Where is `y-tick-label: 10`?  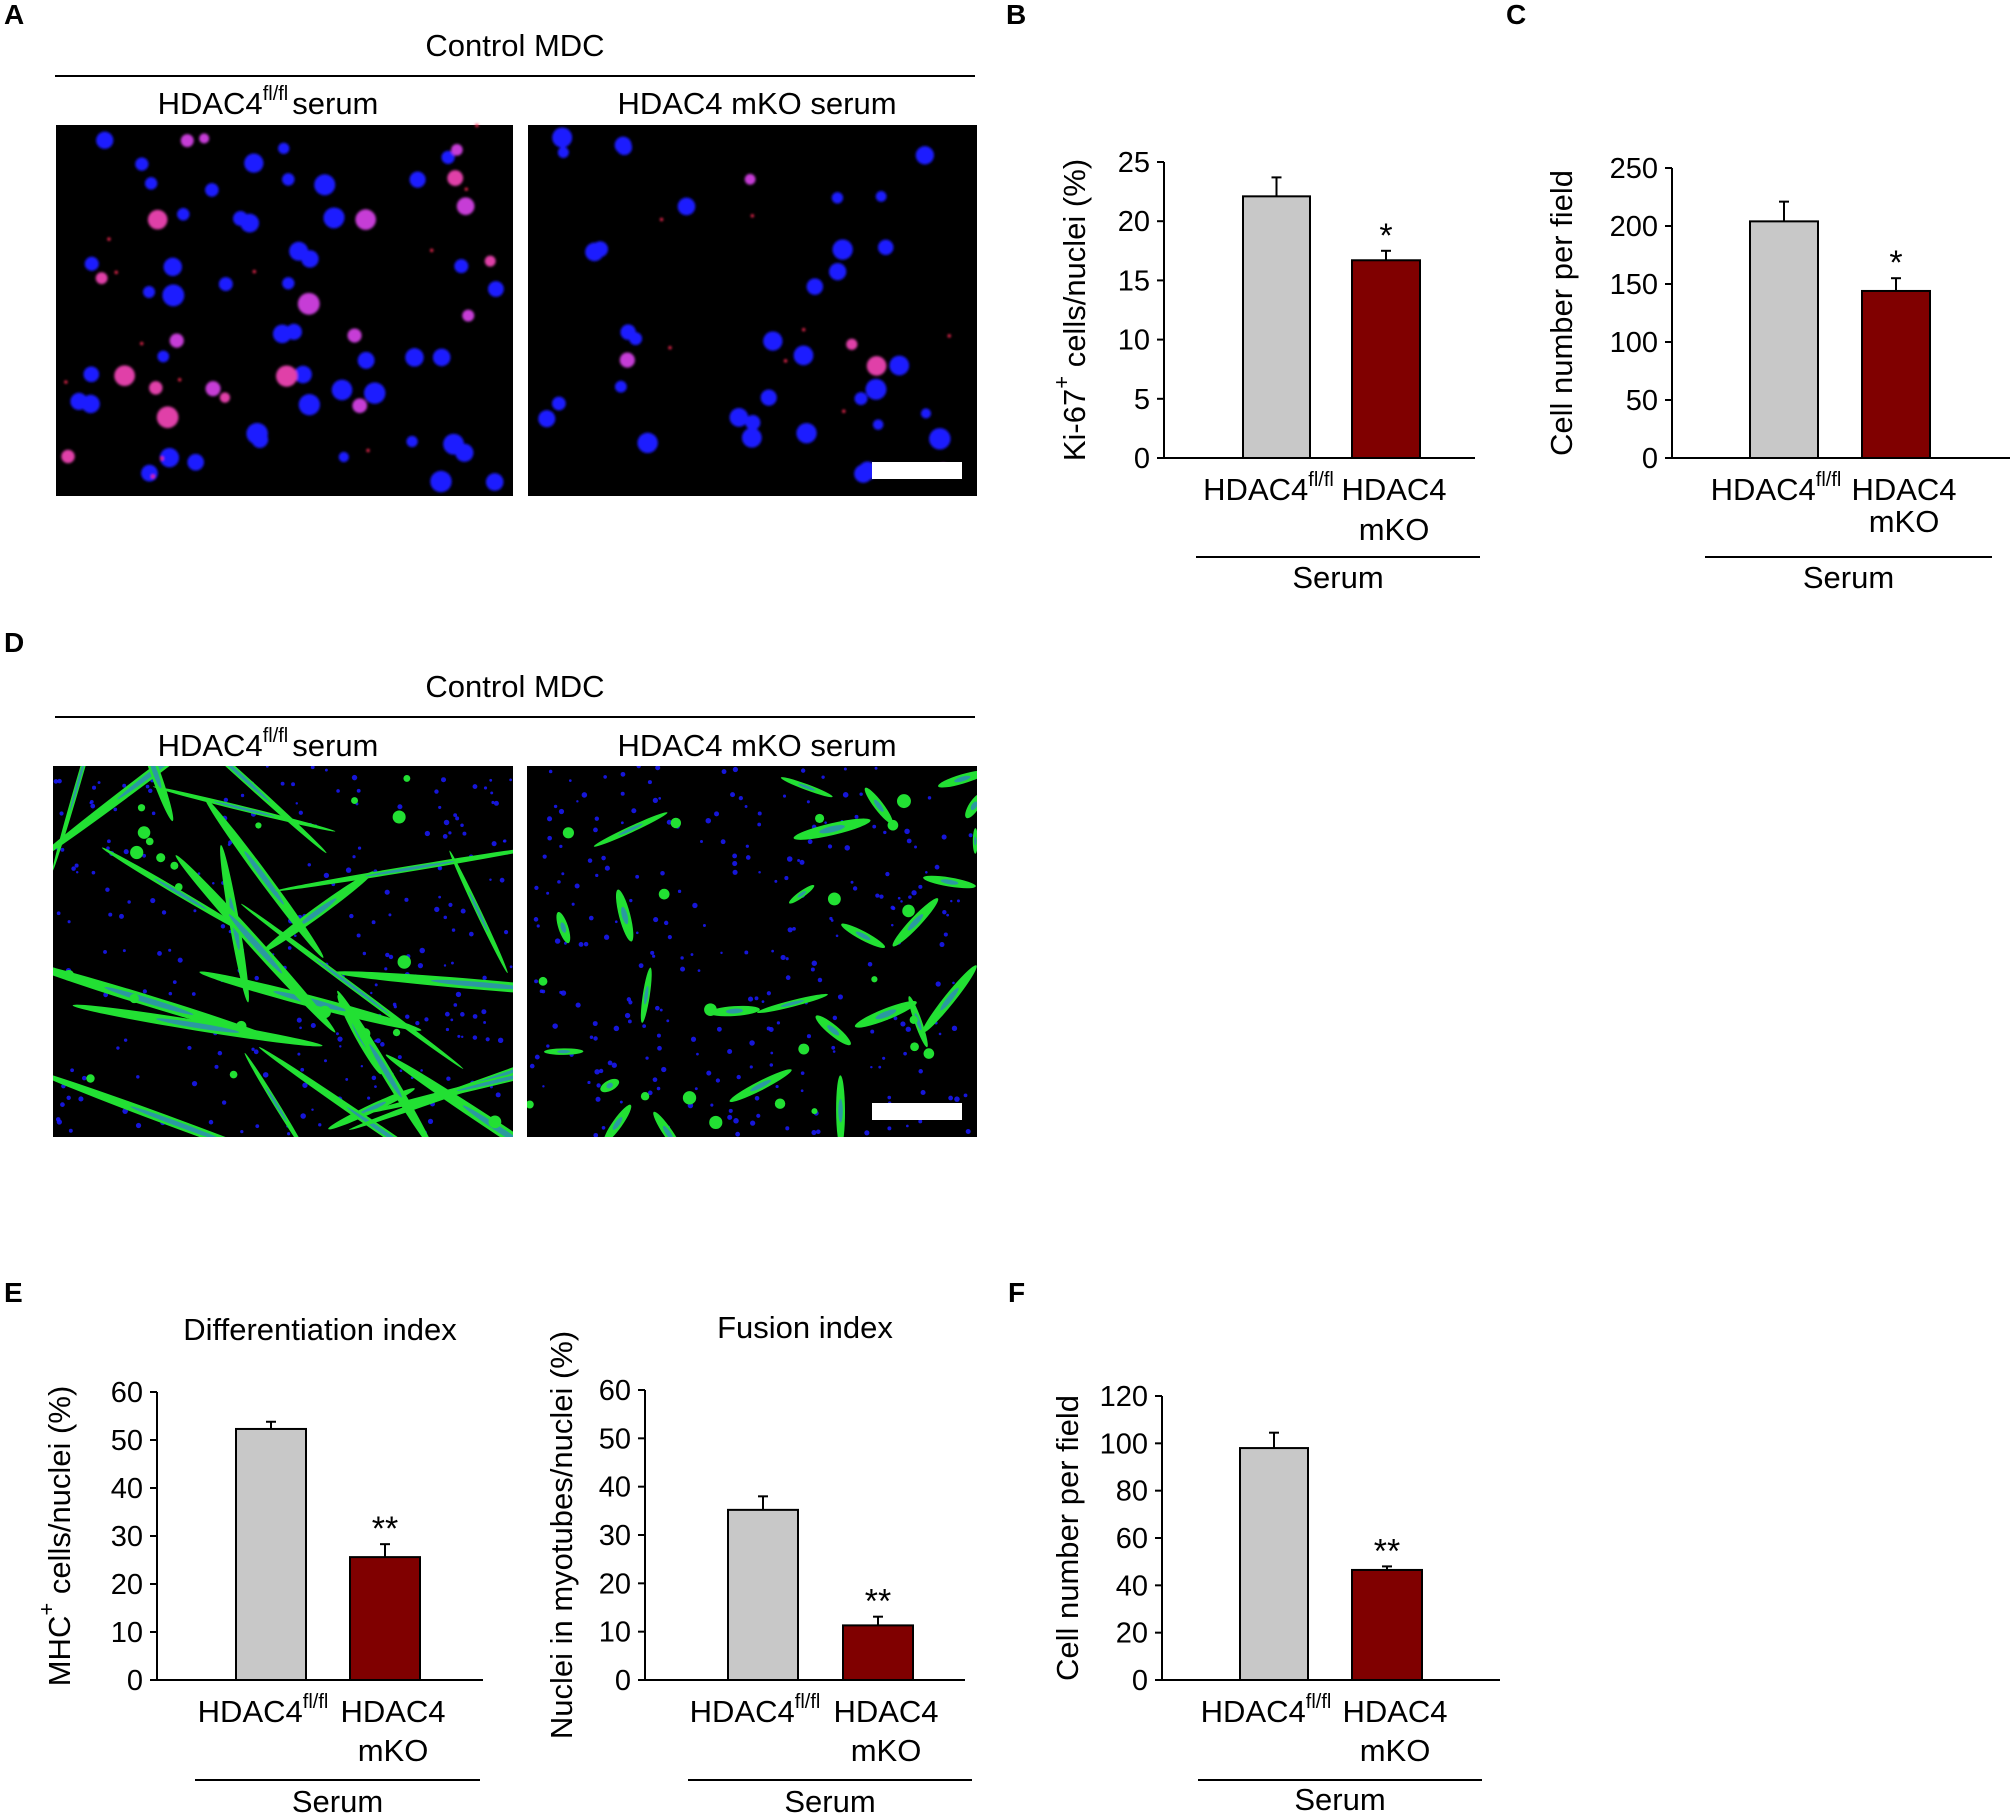 y-tick-label: 10 is located at coordinates (127, 1633).